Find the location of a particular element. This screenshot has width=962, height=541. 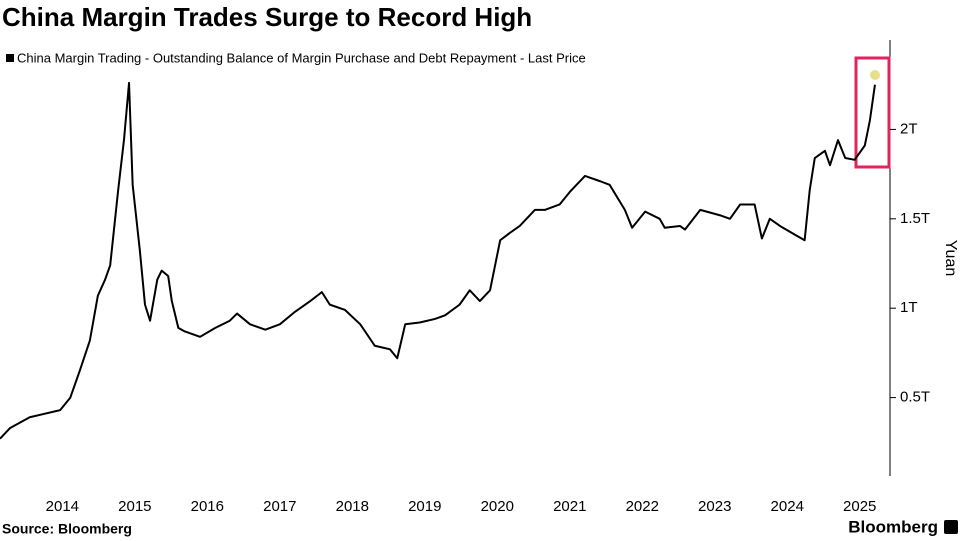

x-tick-label: 2024 is located at coordinates (787, 506).